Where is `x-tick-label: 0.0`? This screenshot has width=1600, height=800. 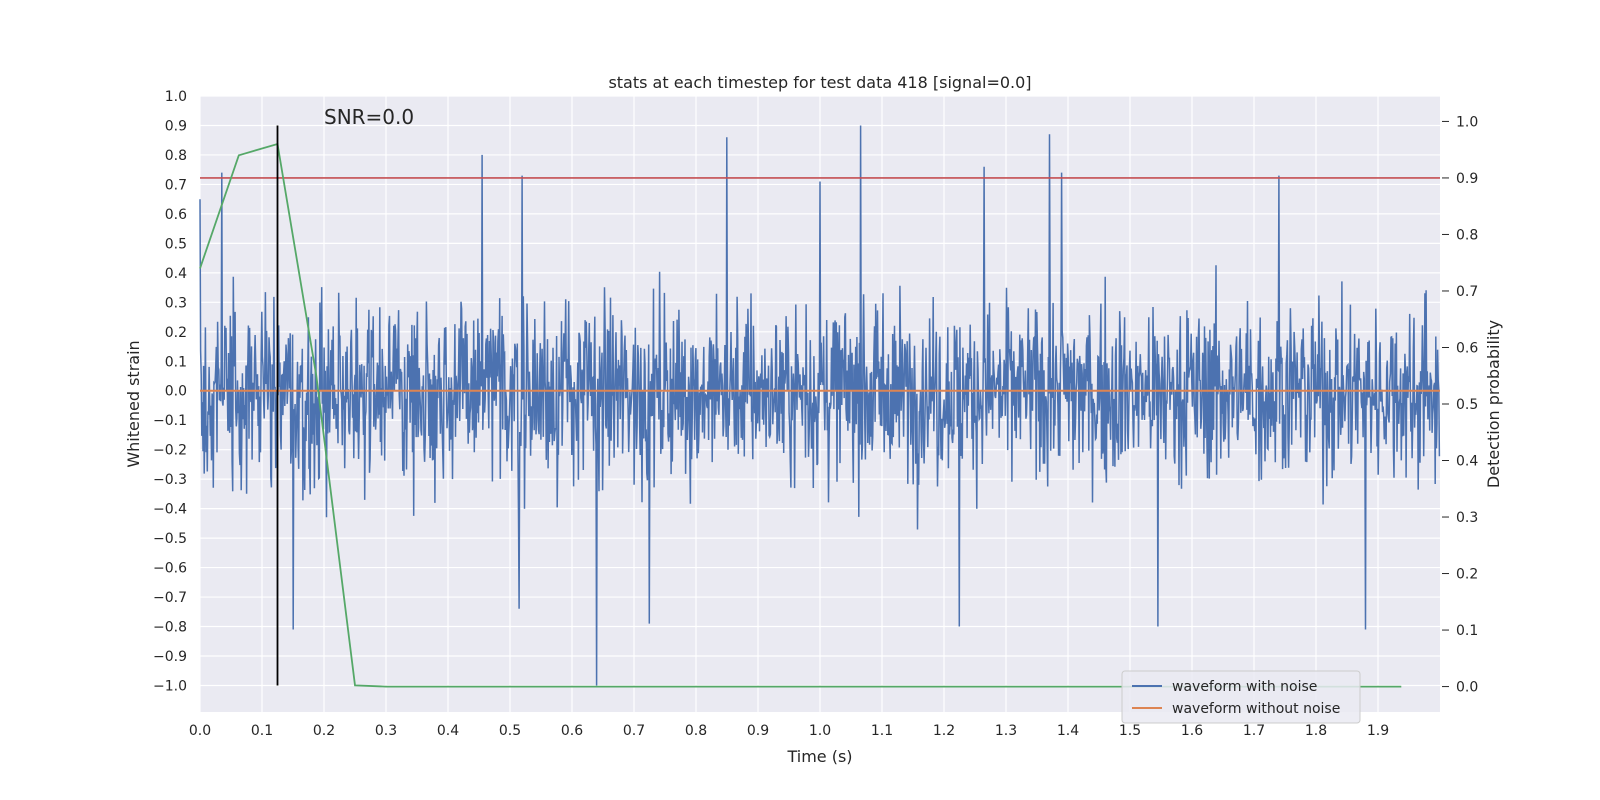
x-tick-label: 0.0 is located at coordinates (200, 731).